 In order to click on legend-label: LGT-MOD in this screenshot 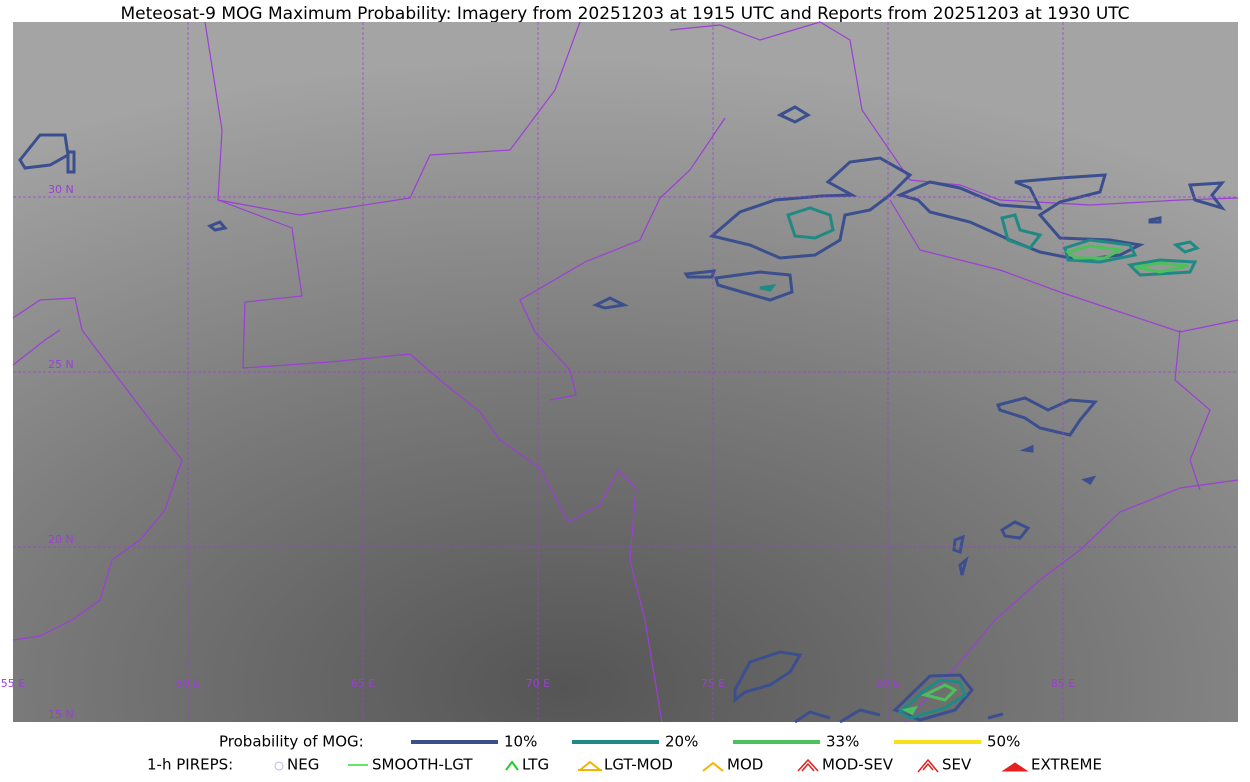, I will do `click(638, 765)`.